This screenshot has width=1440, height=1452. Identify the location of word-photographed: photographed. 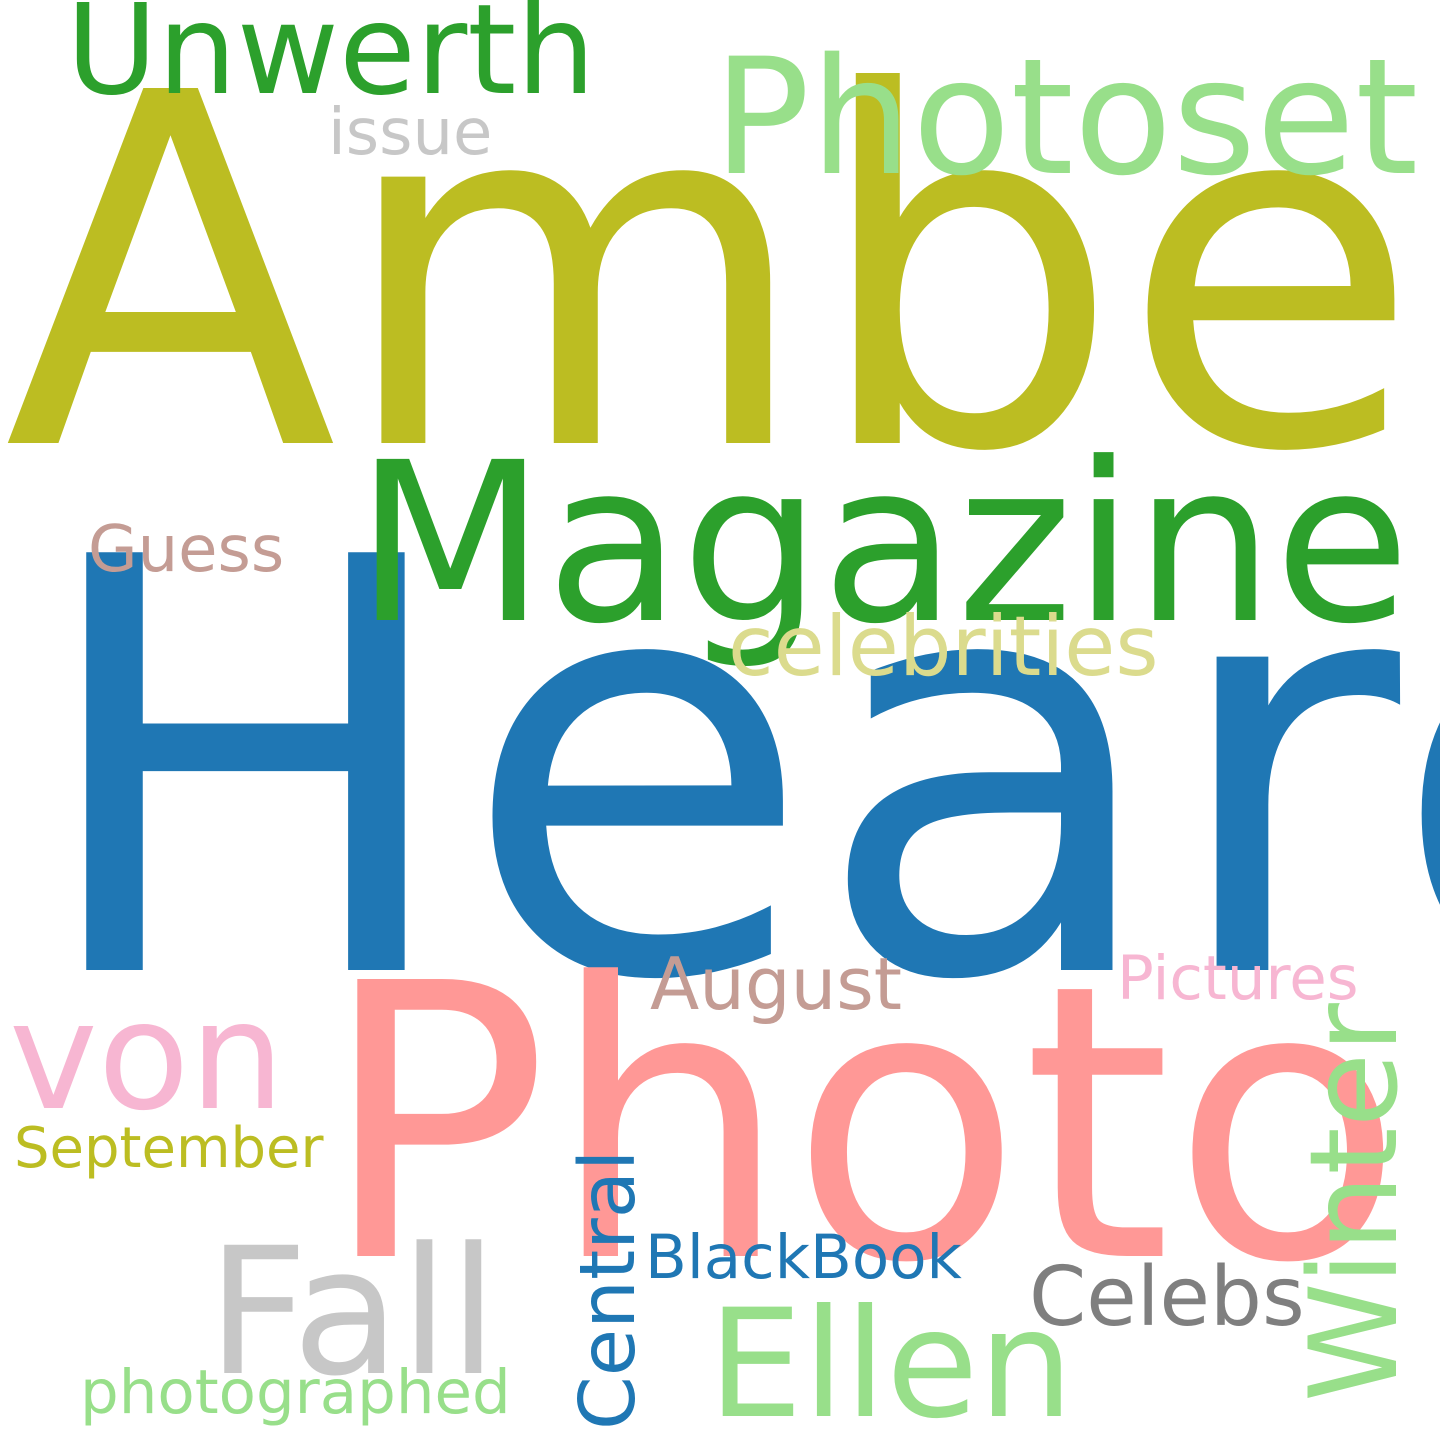
(295, 1392).